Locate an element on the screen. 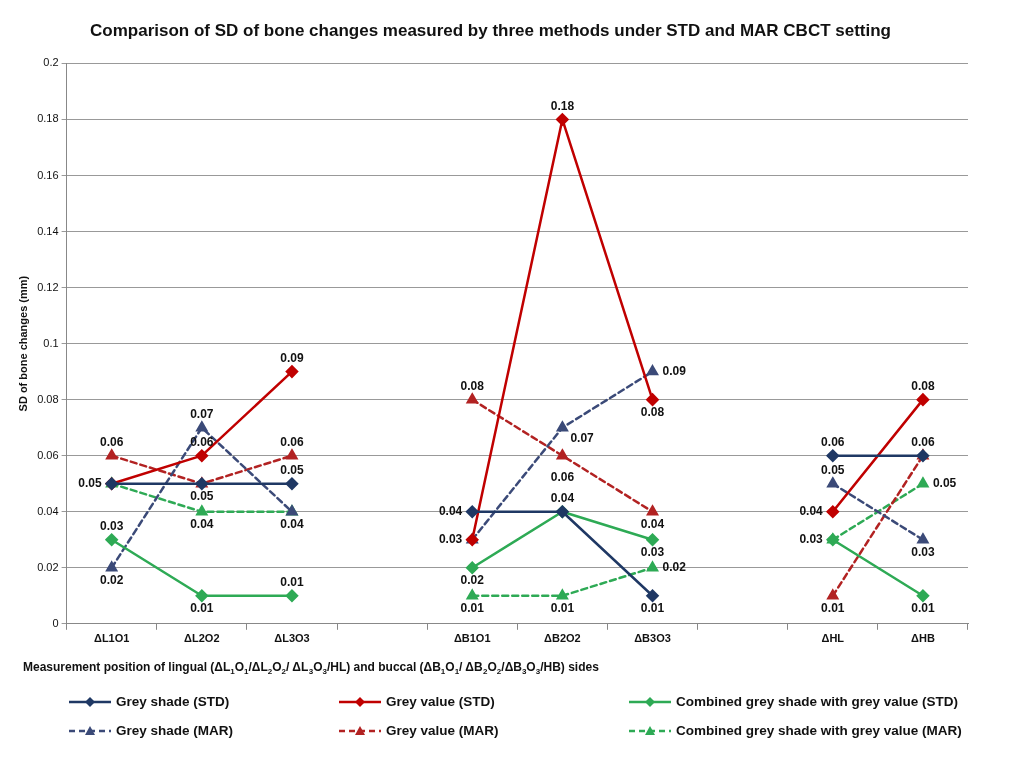  x-tick-label: ΔL2O2 is located at coordinates (202, 638).